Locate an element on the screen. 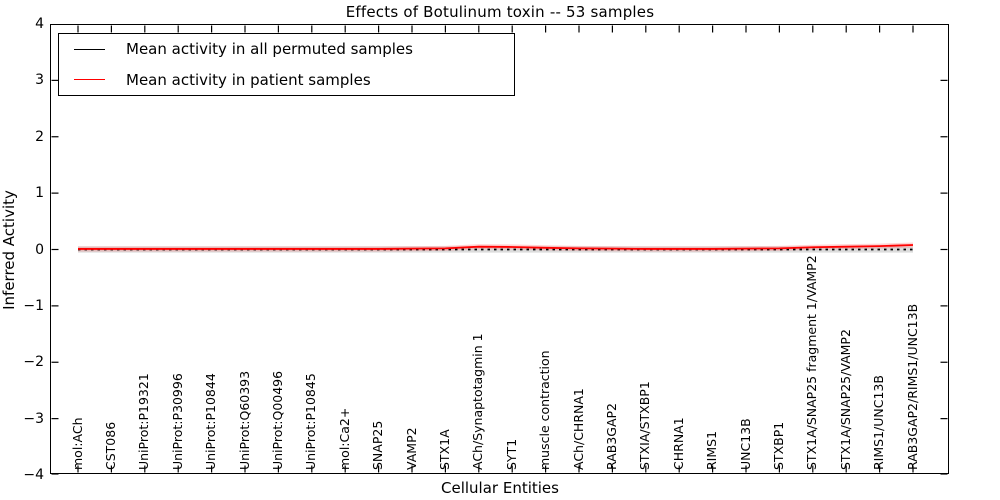 The height and width of the screenshot is (500, 1000). patient-line-swatch-icon is located at coordinates (89, 80).